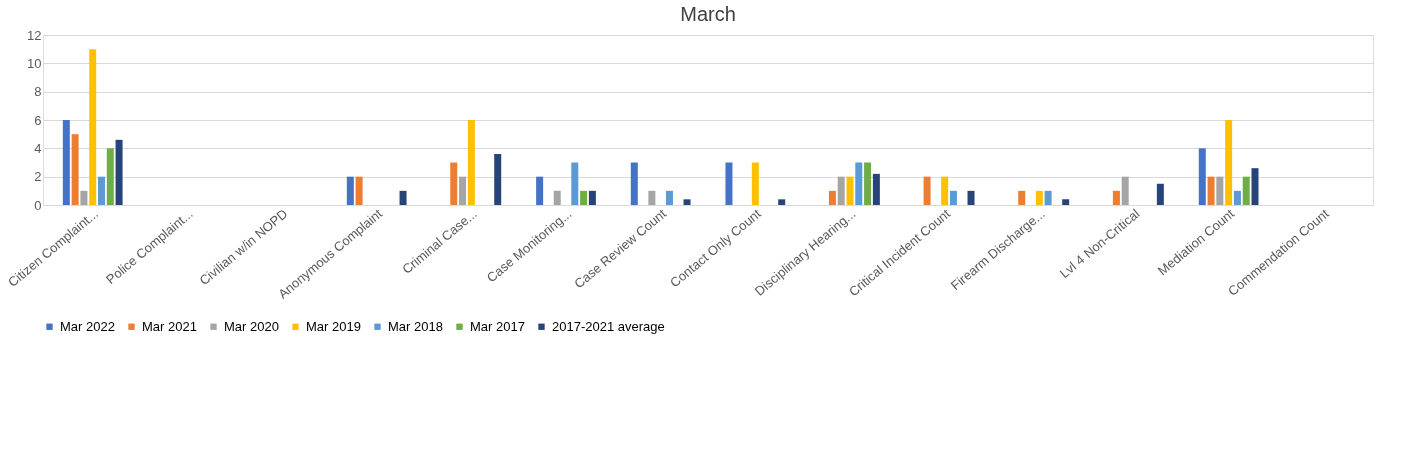  Describe the element at coordinates (497, 326) in the screenshot. I see `legend-label: Mar 2017` at that location.